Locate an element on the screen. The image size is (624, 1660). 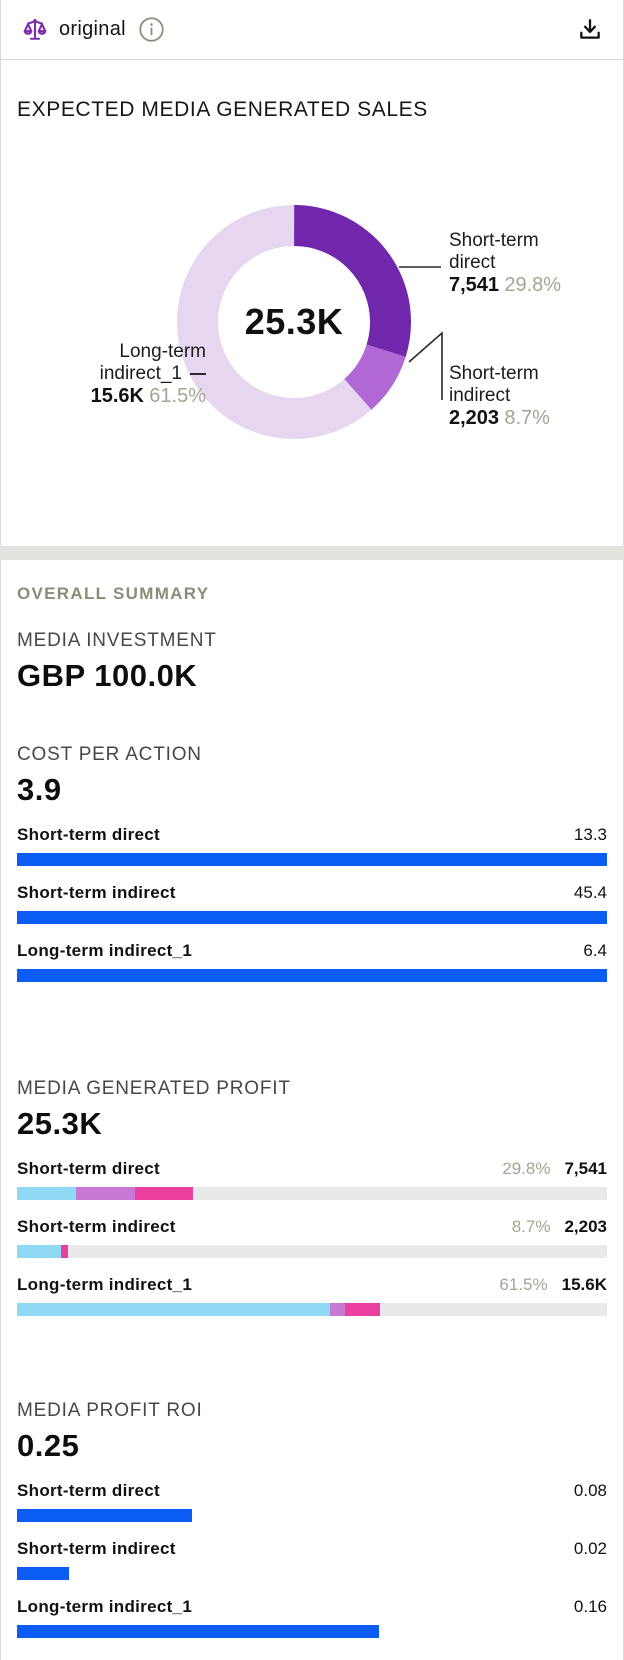
cpa-row: Short-term direct 13.3 is located at coordinates (312, 845).